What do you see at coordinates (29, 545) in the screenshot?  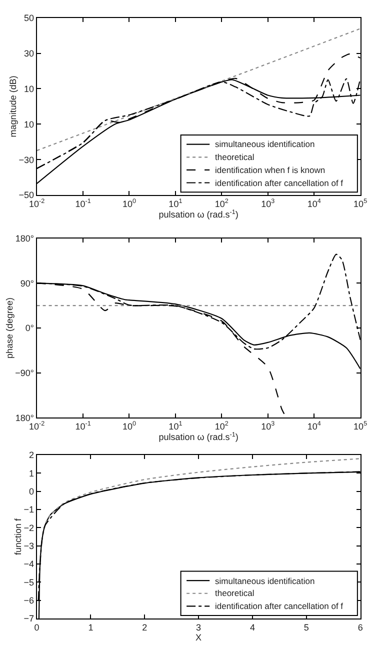 I see `y-tick-label: −3` at bounding box center [29, 545].